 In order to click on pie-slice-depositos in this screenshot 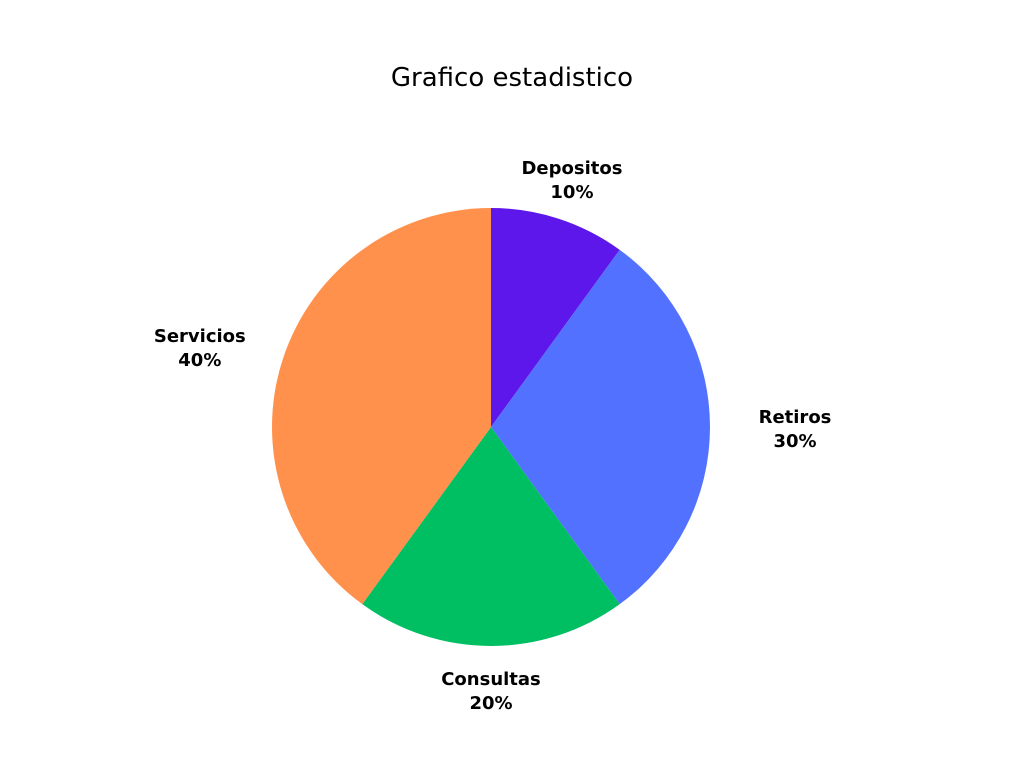, I will do `click(555, 317)`.